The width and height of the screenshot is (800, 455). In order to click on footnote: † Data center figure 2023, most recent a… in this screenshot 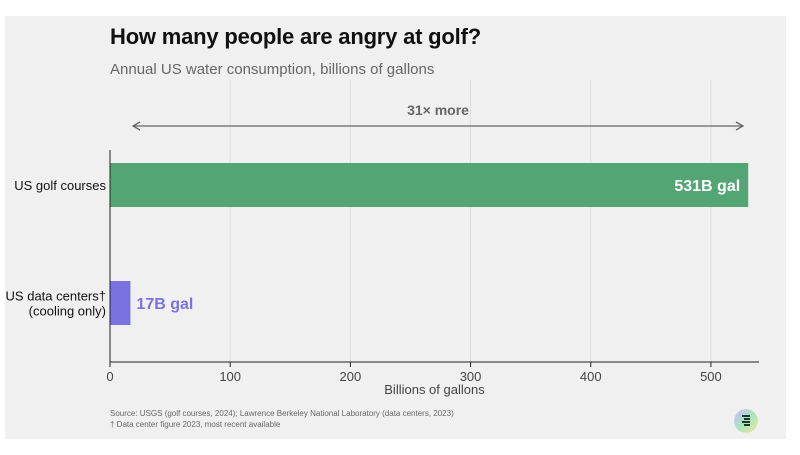, I will do `click(195, 424)`.